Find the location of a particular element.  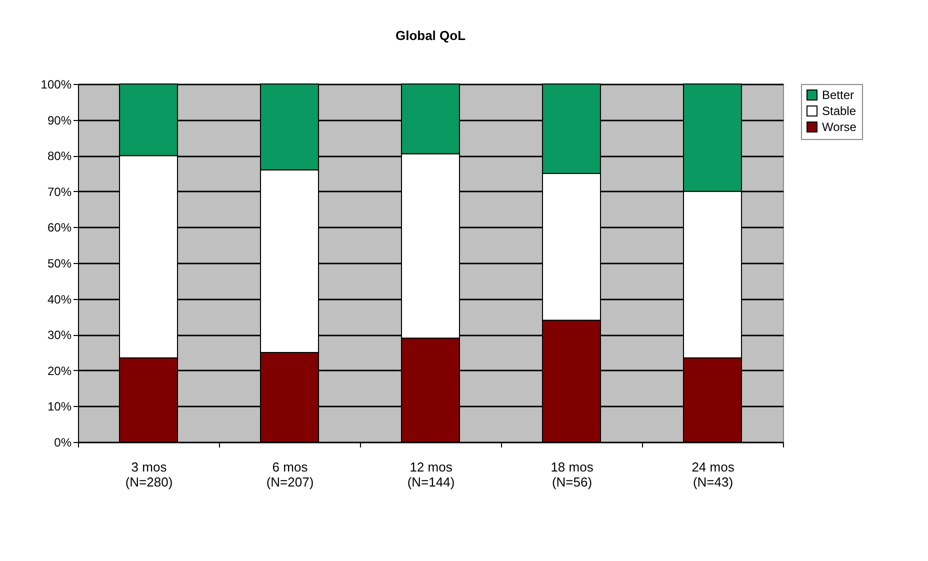

y-tick-label: 20% is located at coordinates (59, 371).